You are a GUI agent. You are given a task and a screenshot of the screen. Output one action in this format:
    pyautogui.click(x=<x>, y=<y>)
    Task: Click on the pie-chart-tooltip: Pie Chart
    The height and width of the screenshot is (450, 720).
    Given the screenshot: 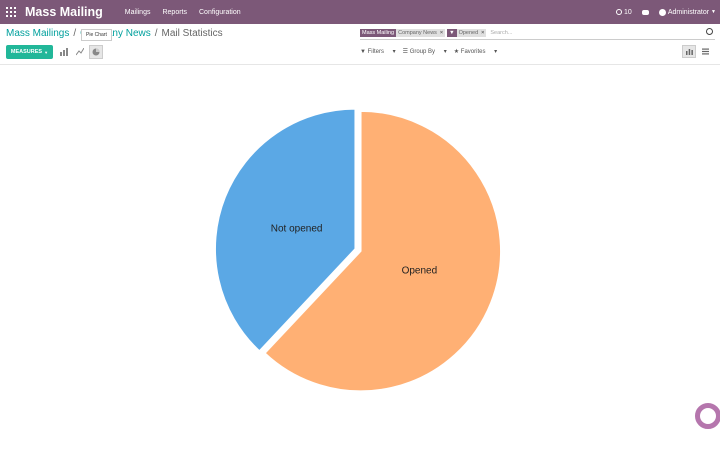 What is the action you would take?
    pyautogui.click(x=96, y=35)
    